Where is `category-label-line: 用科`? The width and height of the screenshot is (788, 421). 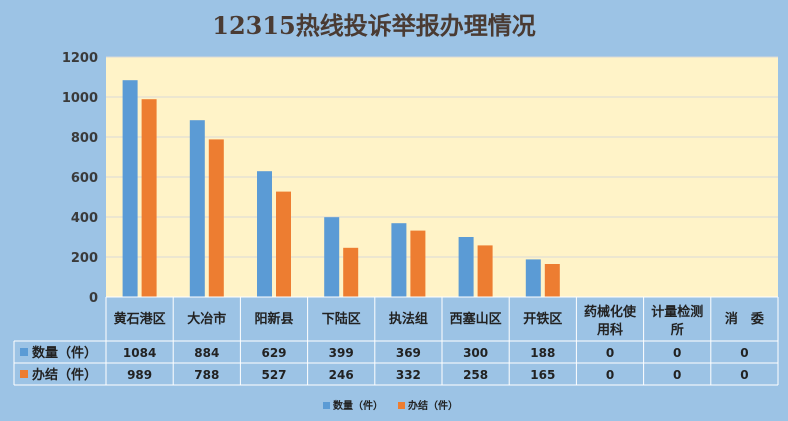 category-label-line: 用科 is located at coordinates (609, 330).